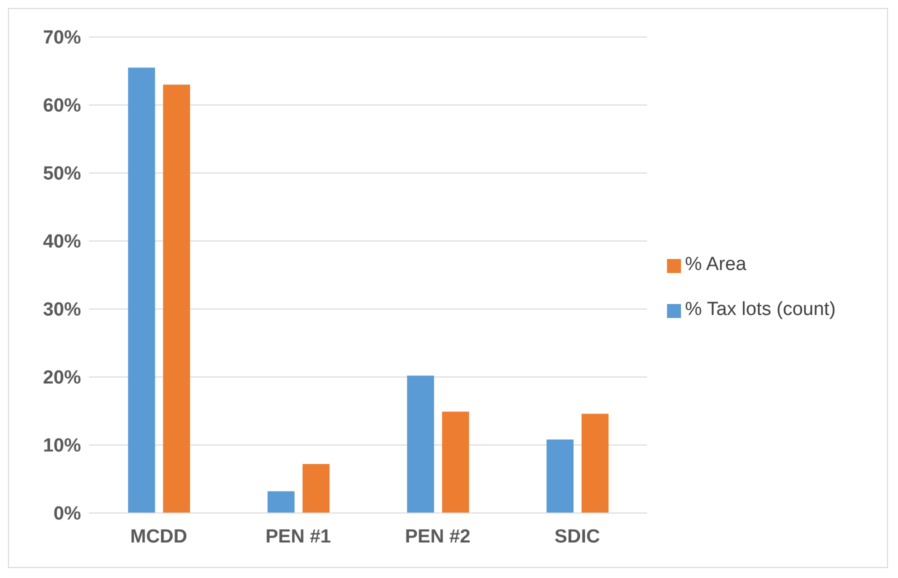 This screenshot has height=578, width=898. I want to click on y-tick-label: 40%, so click(62, 242).